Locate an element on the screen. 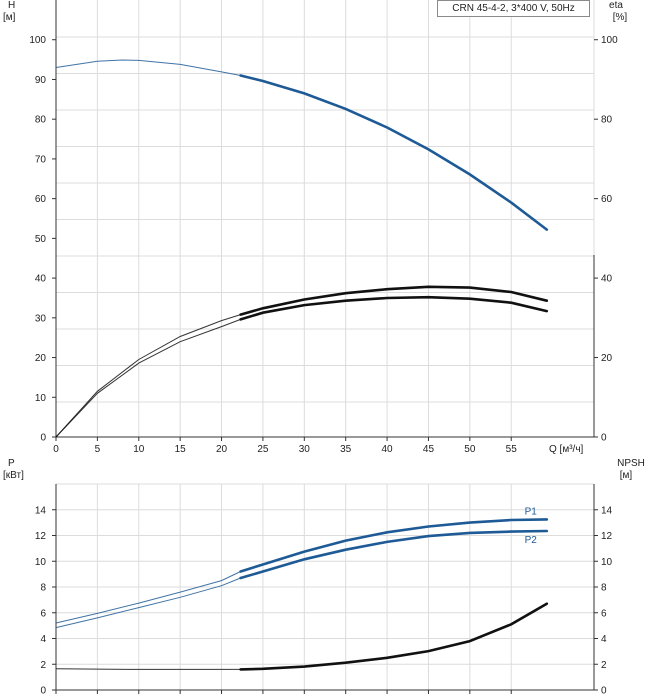 This screenshot has width=658, height=700. y-left-tick-label: 100 is located at coordinates (37, 40).